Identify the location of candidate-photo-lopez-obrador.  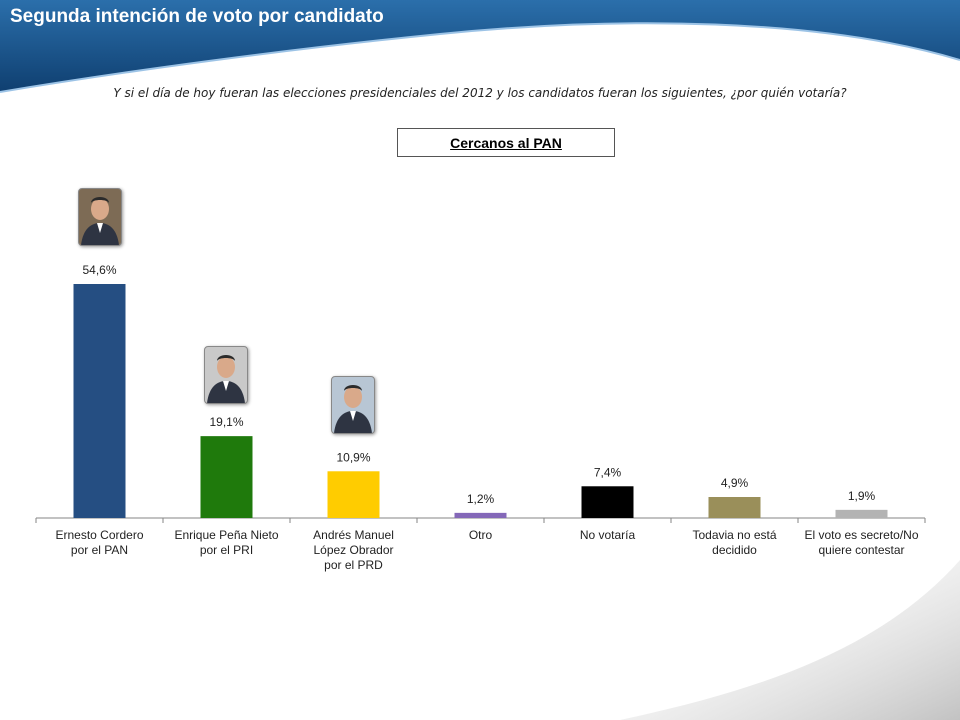
(353, 405).